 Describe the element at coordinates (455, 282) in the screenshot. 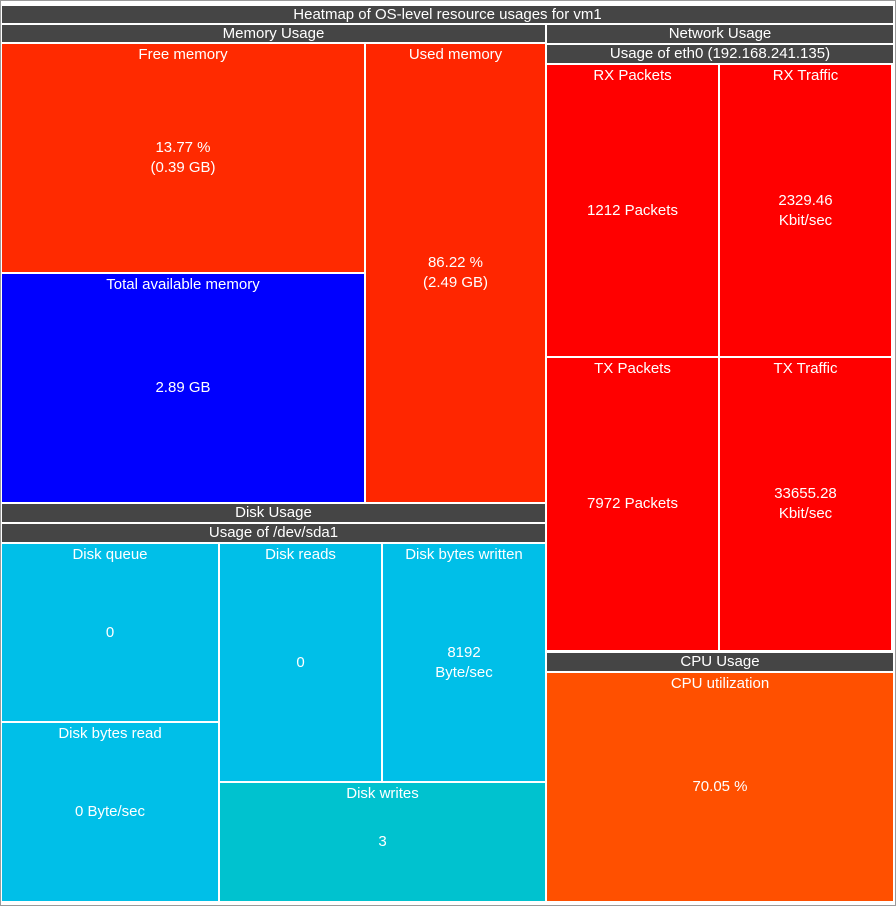

I see `cell-value-line: (2.49 GB)` at that location.